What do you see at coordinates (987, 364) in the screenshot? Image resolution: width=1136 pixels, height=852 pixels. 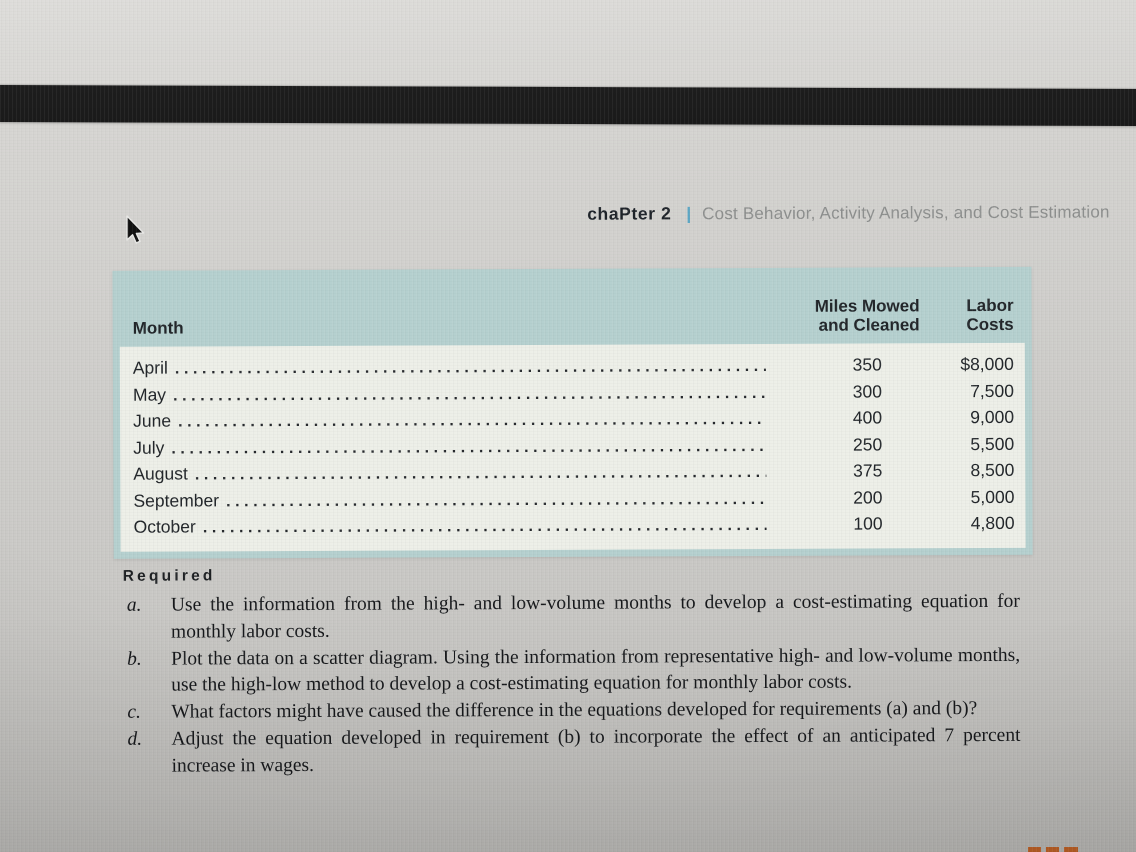 I see `row-cost: $8,000` at bounding box center [987, 364].